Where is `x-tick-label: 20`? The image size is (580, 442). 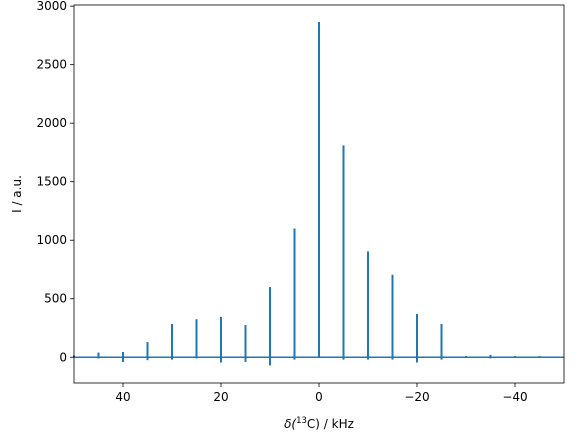
x-tick-label: 20 is located at coordinates (220, 397).